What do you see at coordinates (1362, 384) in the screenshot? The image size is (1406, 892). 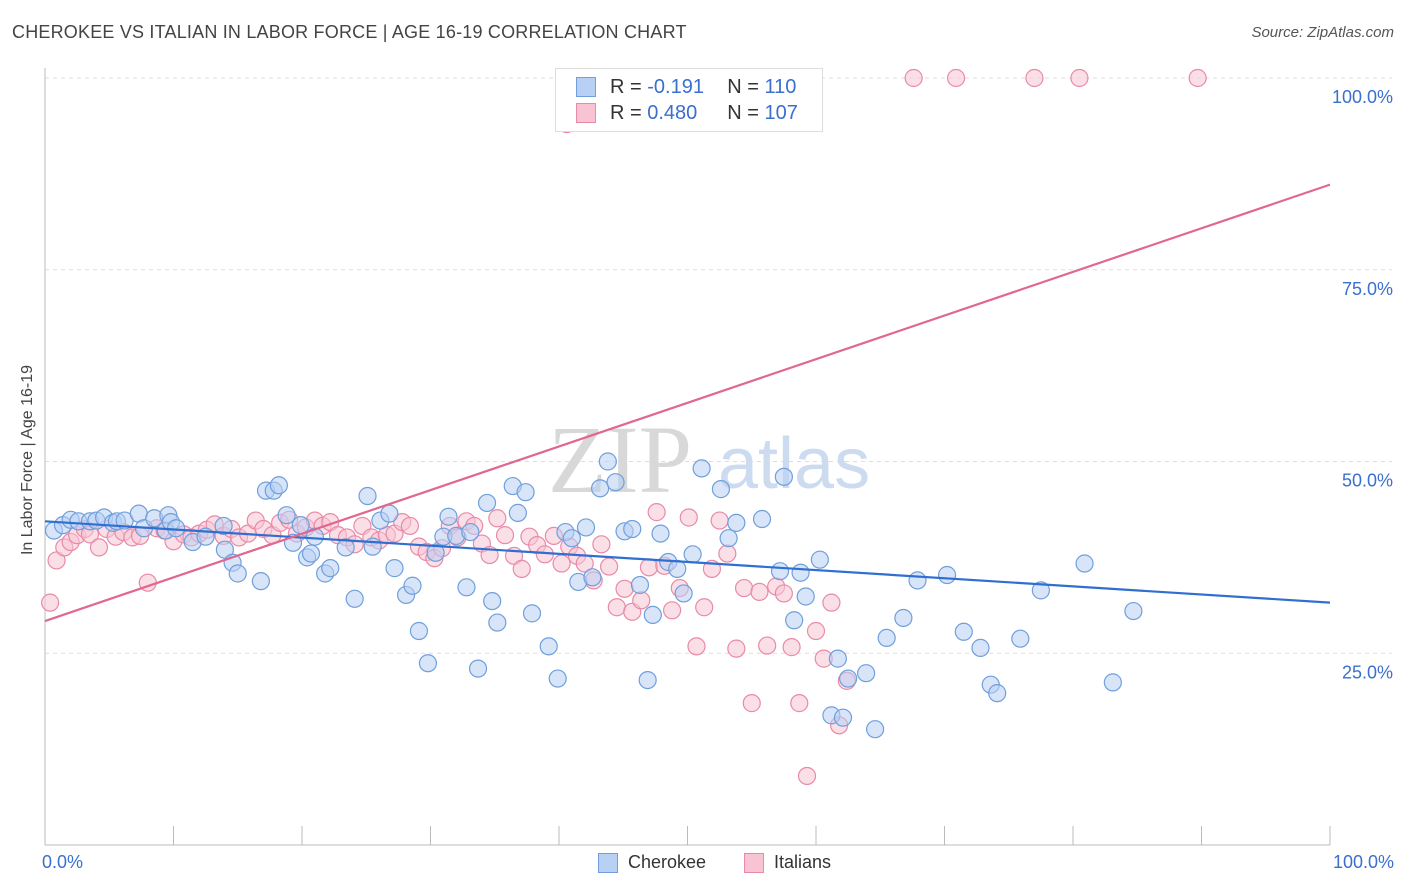 I see `y-tick-labels: 25.0% 50.0% 75.0% 100.0%` at bounding box center [1362, 384].